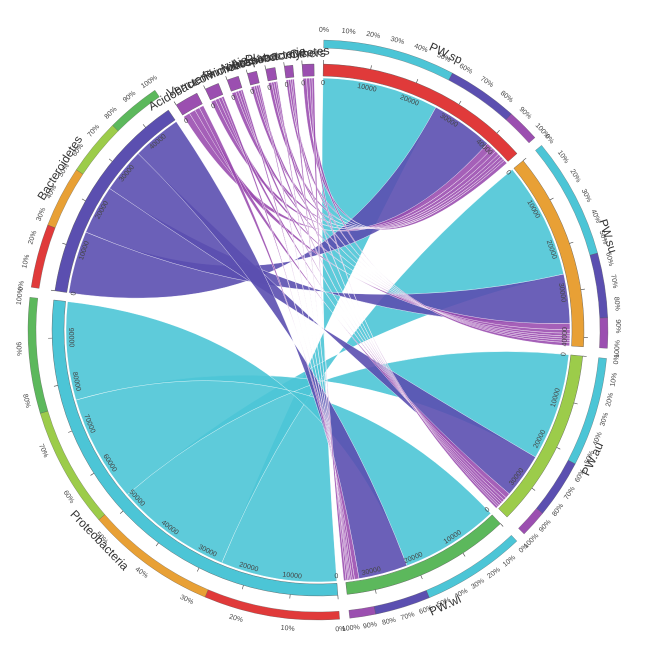 The width and height of the screenshot is (650, 652). I want to click on percent-label: 50%, so click(603, 237).